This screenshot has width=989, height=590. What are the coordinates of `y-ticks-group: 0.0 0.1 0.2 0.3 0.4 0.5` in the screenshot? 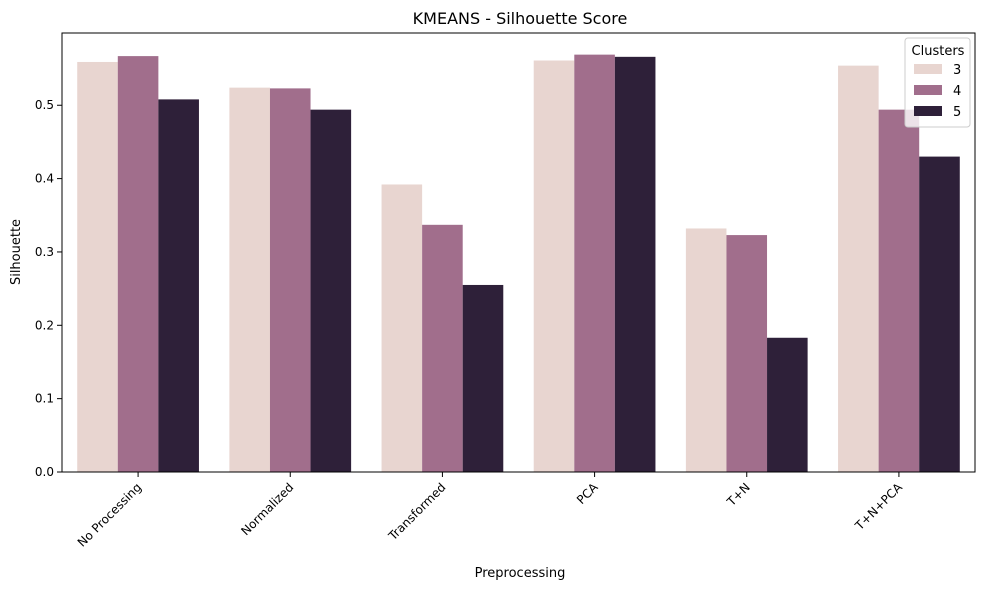 It's located at (48, 288).